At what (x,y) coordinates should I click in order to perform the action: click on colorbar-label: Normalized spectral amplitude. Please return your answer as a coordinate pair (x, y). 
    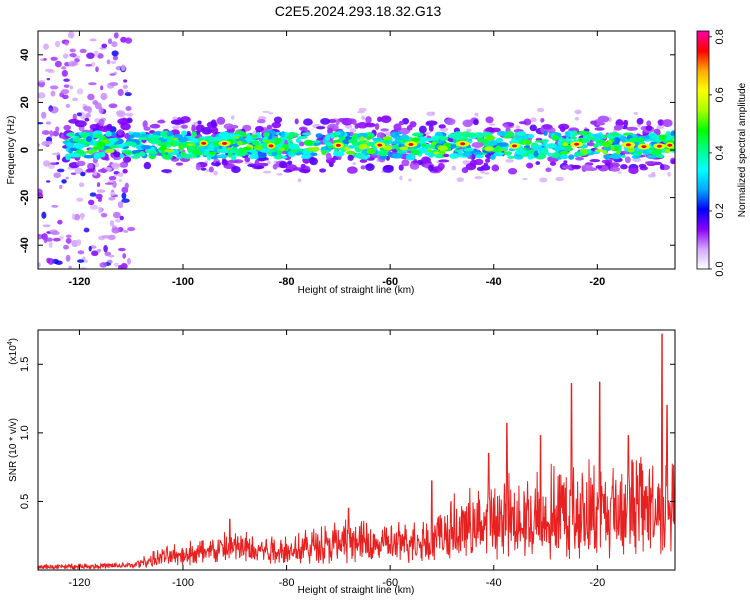
    Looking at the image, I should click on (742, 149).